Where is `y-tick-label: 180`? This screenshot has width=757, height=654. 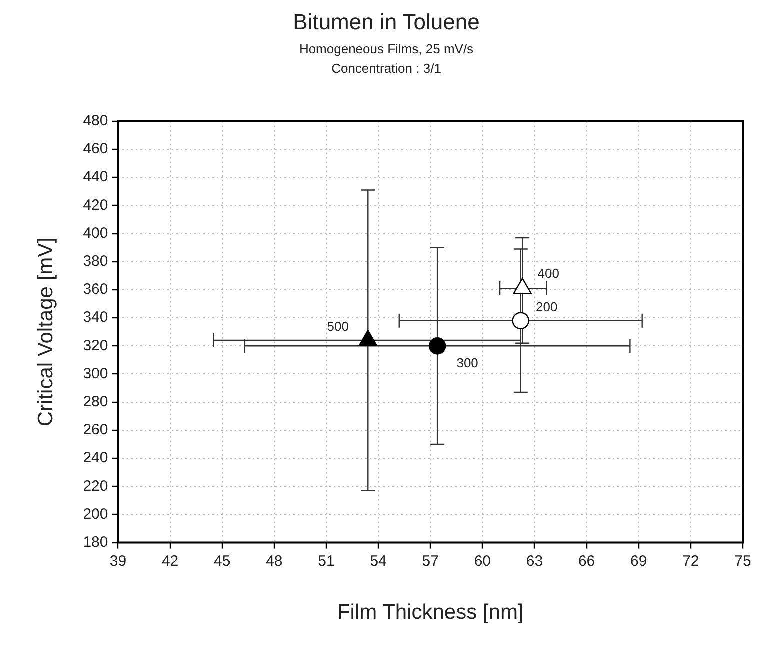 y-tick-label: 180 is located at coordinates (95, 542).